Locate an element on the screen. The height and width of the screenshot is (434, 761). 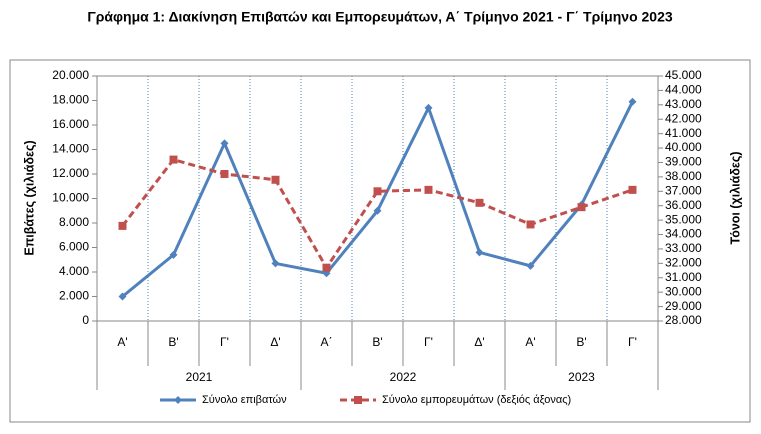
y2-tick-label: 37.000 is located at coordinates (683, 190).